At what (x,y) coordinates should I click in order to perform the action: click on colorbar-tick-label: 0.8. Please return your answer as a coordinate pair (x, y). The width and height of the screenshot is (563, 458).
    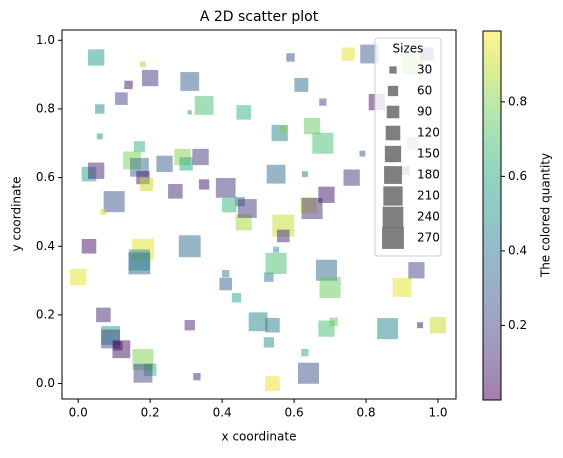
    Looking at the image, I should click on (517, 101).